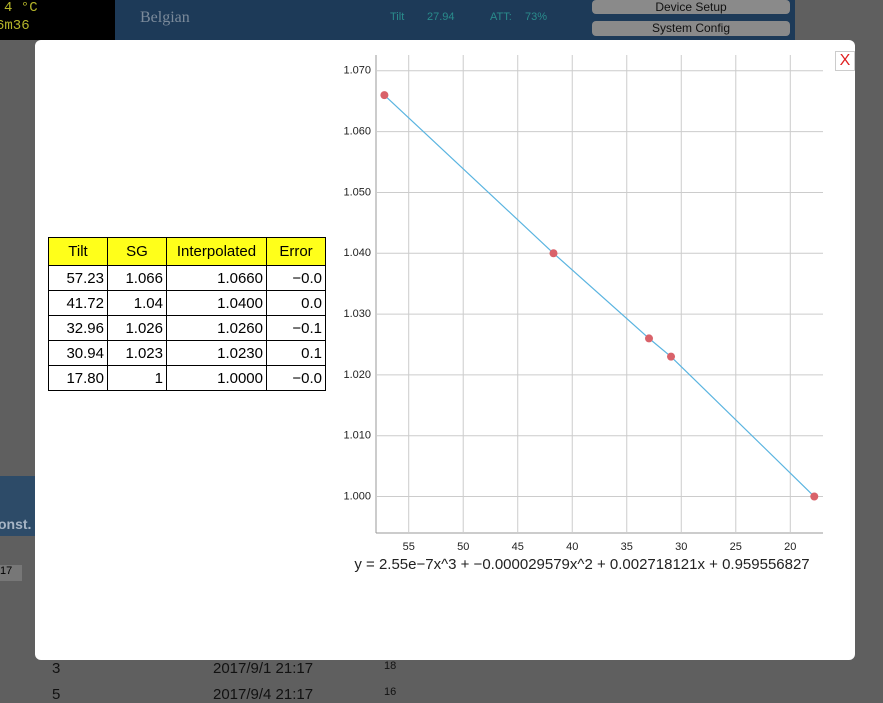  Describe the element at coordinates (390, 692) in the screenshot. I see `bg-cell: 16` at that location.